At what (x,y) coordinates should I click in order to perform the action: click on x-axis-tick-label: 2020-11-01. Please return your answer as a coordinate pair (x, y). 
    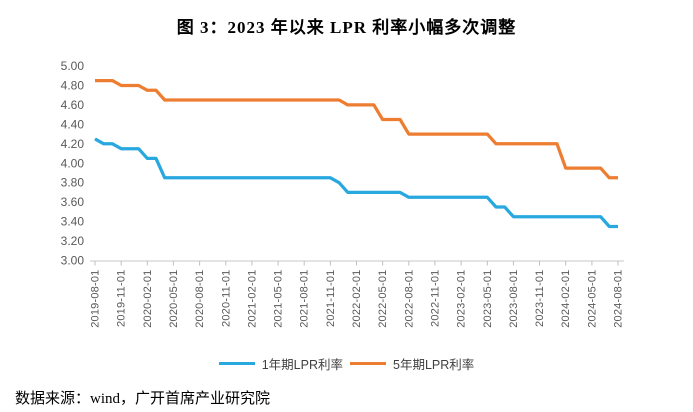
    Looking at the image, I should click on (226, 298).